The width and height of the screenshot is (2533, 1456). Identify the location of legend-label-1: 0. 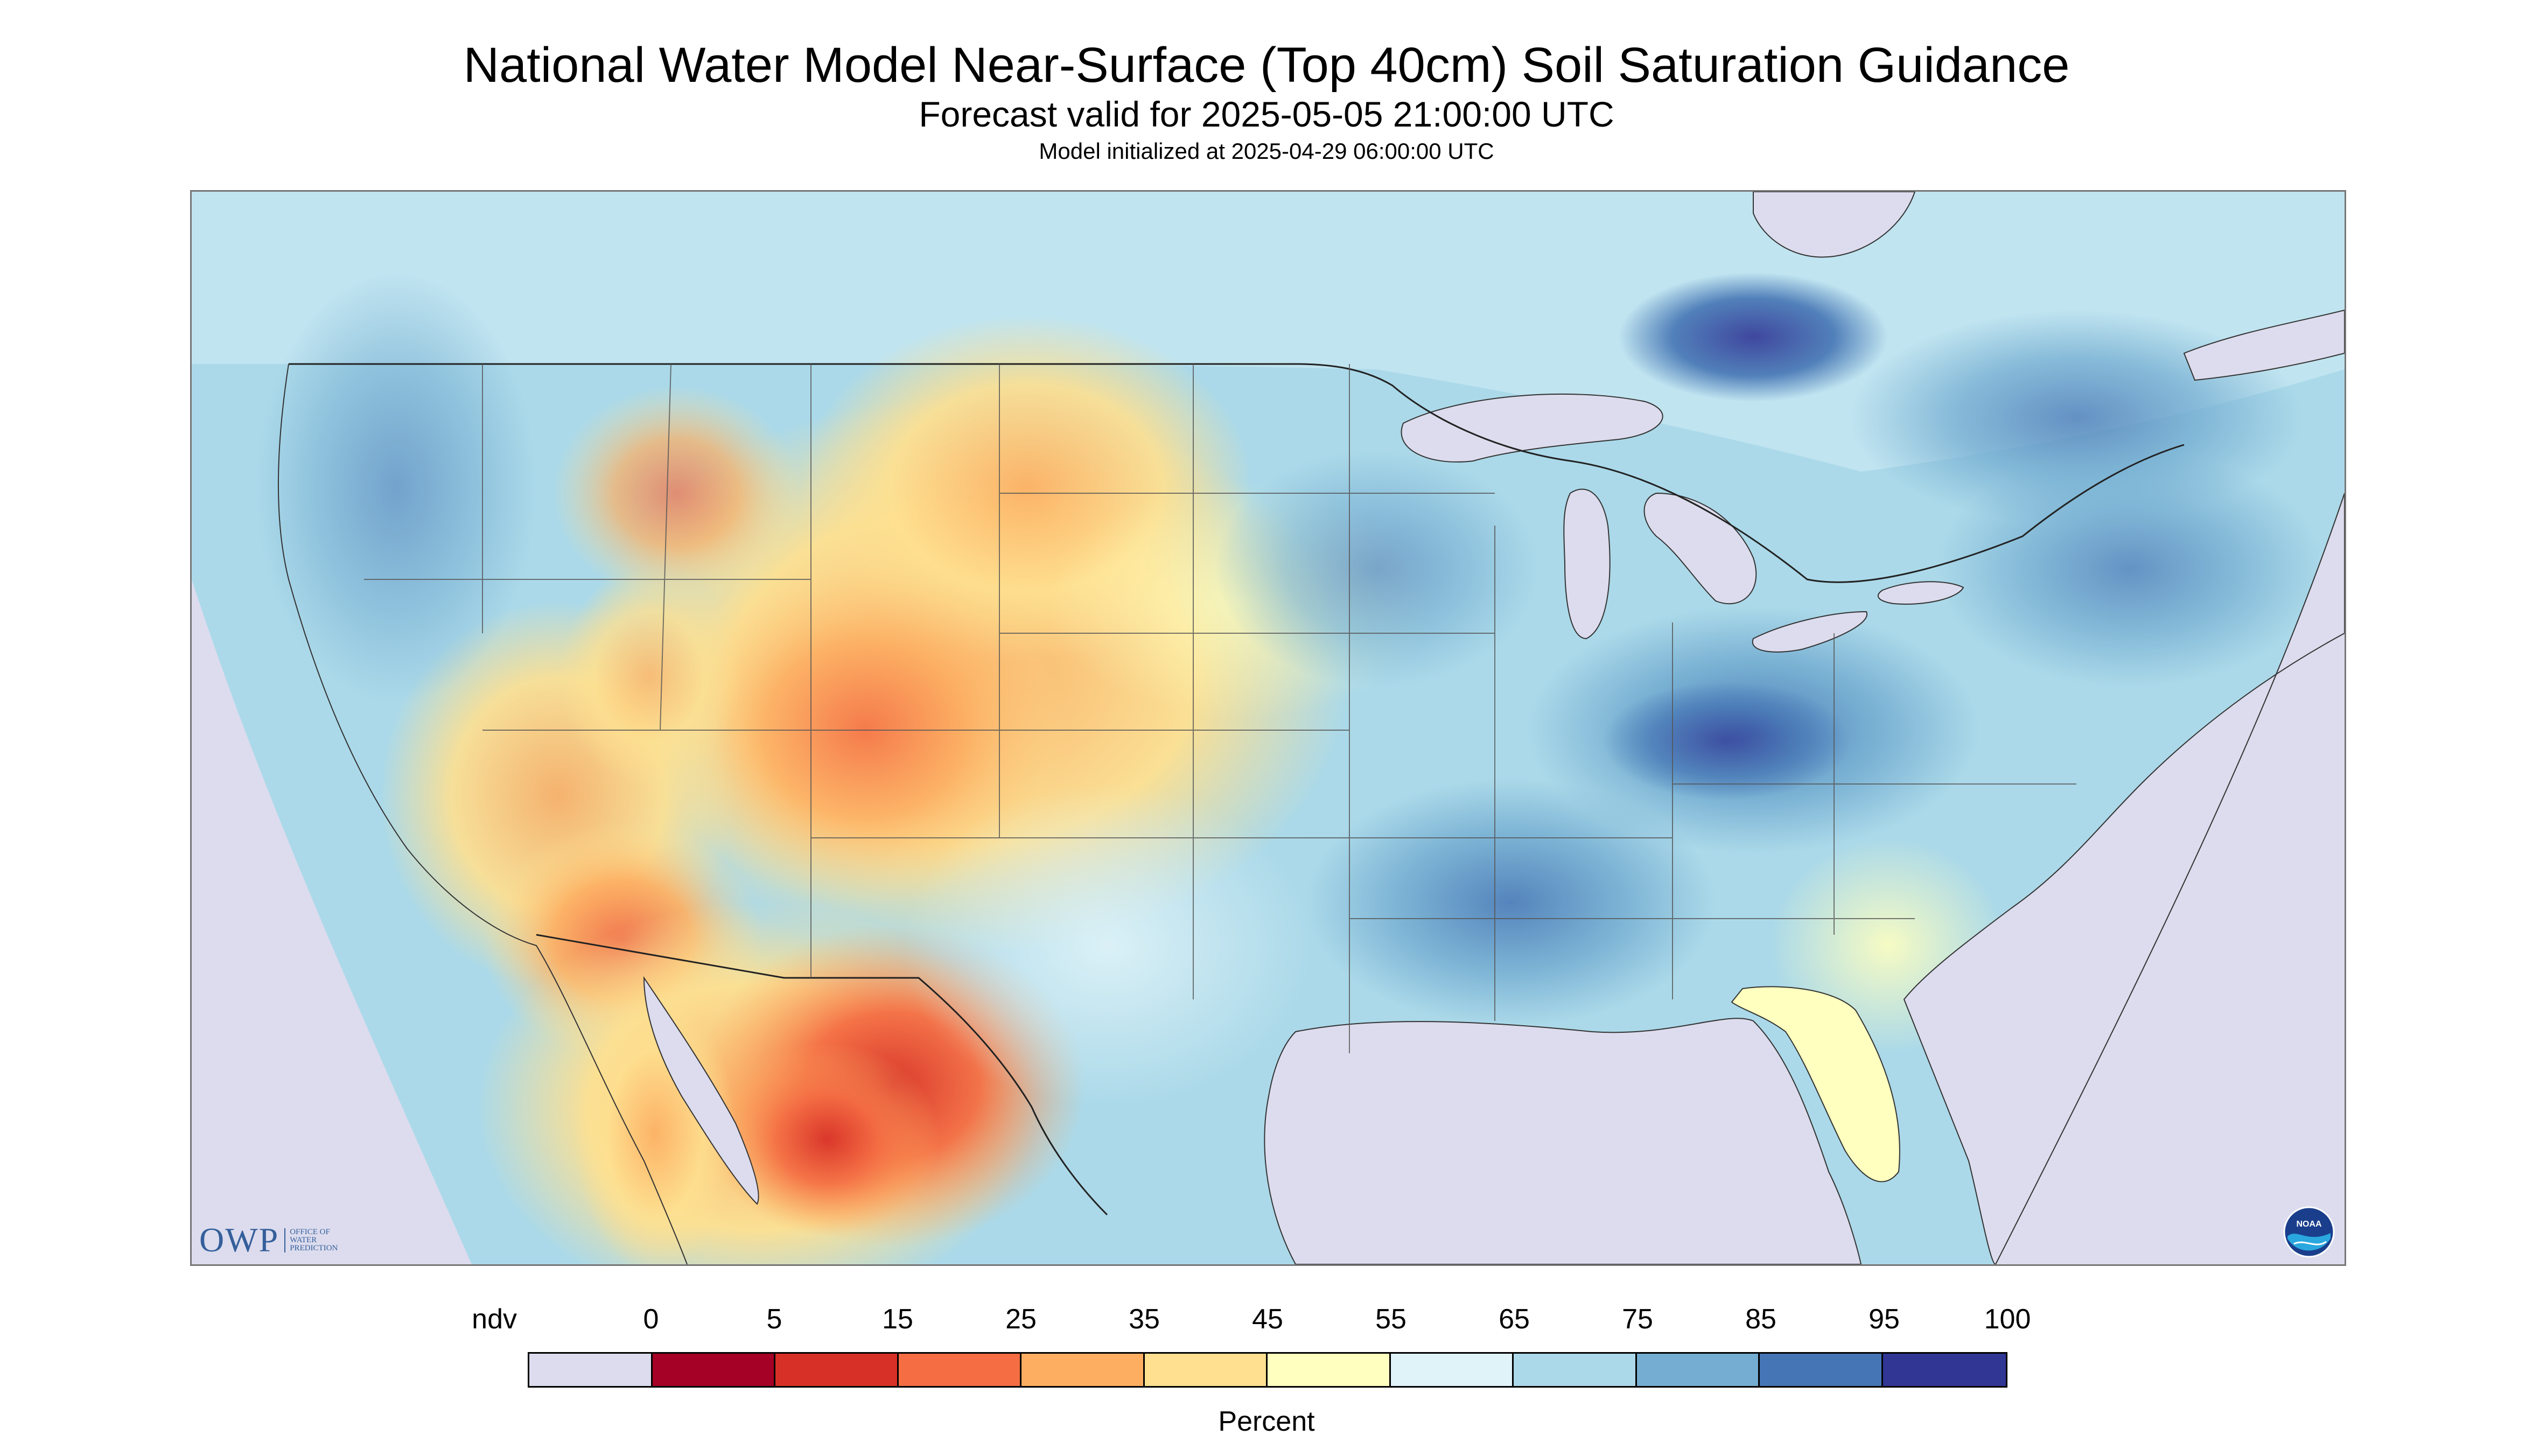
(651, 1319).